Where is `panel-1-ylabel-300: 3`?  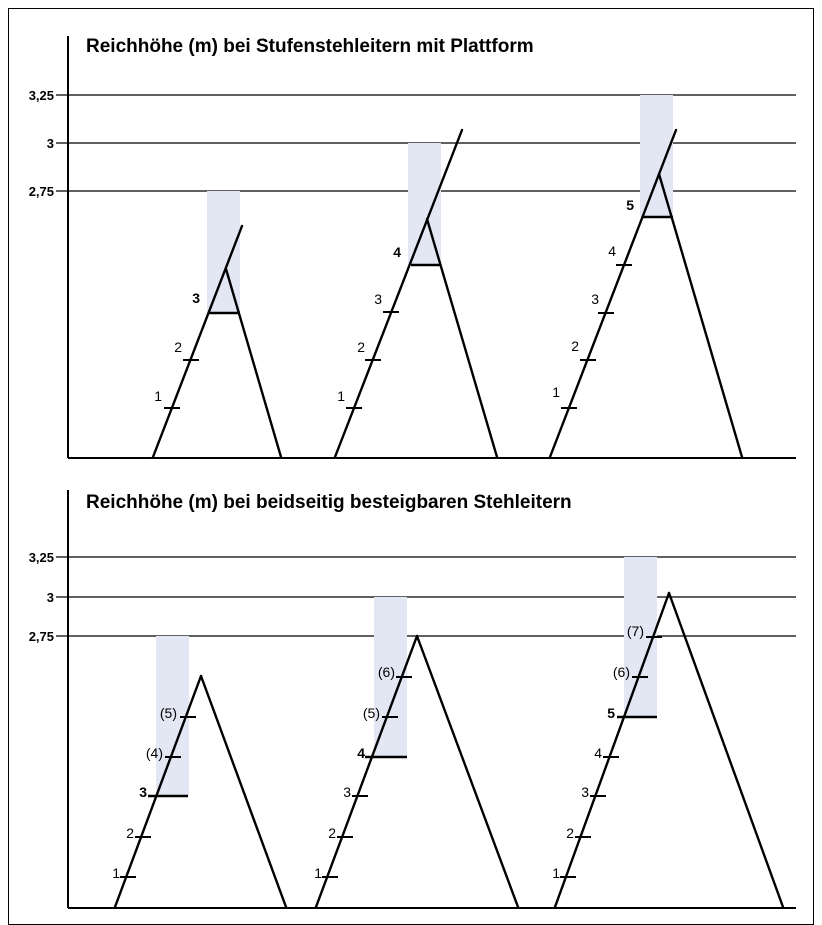
panel-1-ylabel-300: 3 is located at coordinates (50, 143).